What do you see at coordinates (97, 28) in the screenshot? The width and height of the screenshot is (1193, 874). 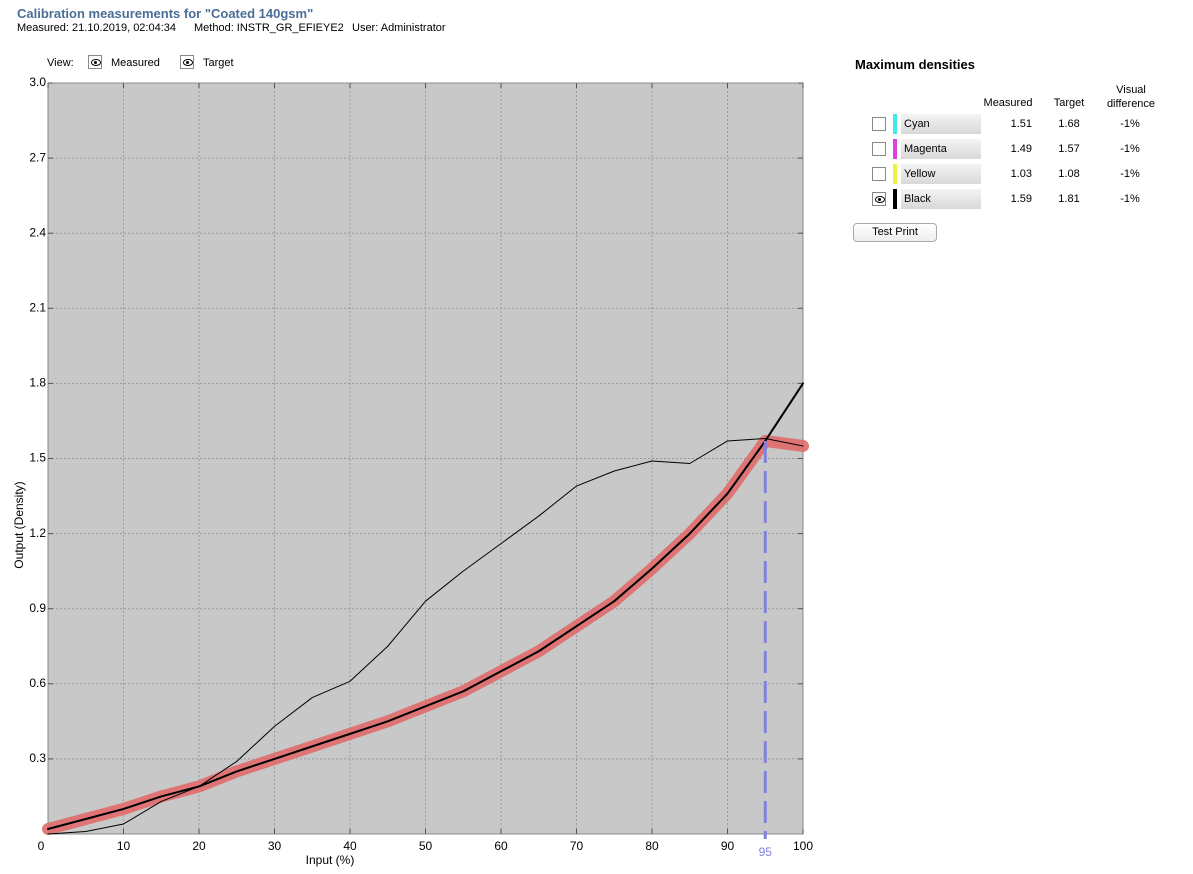 I see `meta-measured: Measured: 21.10.2019, 02:04:34` at bounding box center [97, 28].